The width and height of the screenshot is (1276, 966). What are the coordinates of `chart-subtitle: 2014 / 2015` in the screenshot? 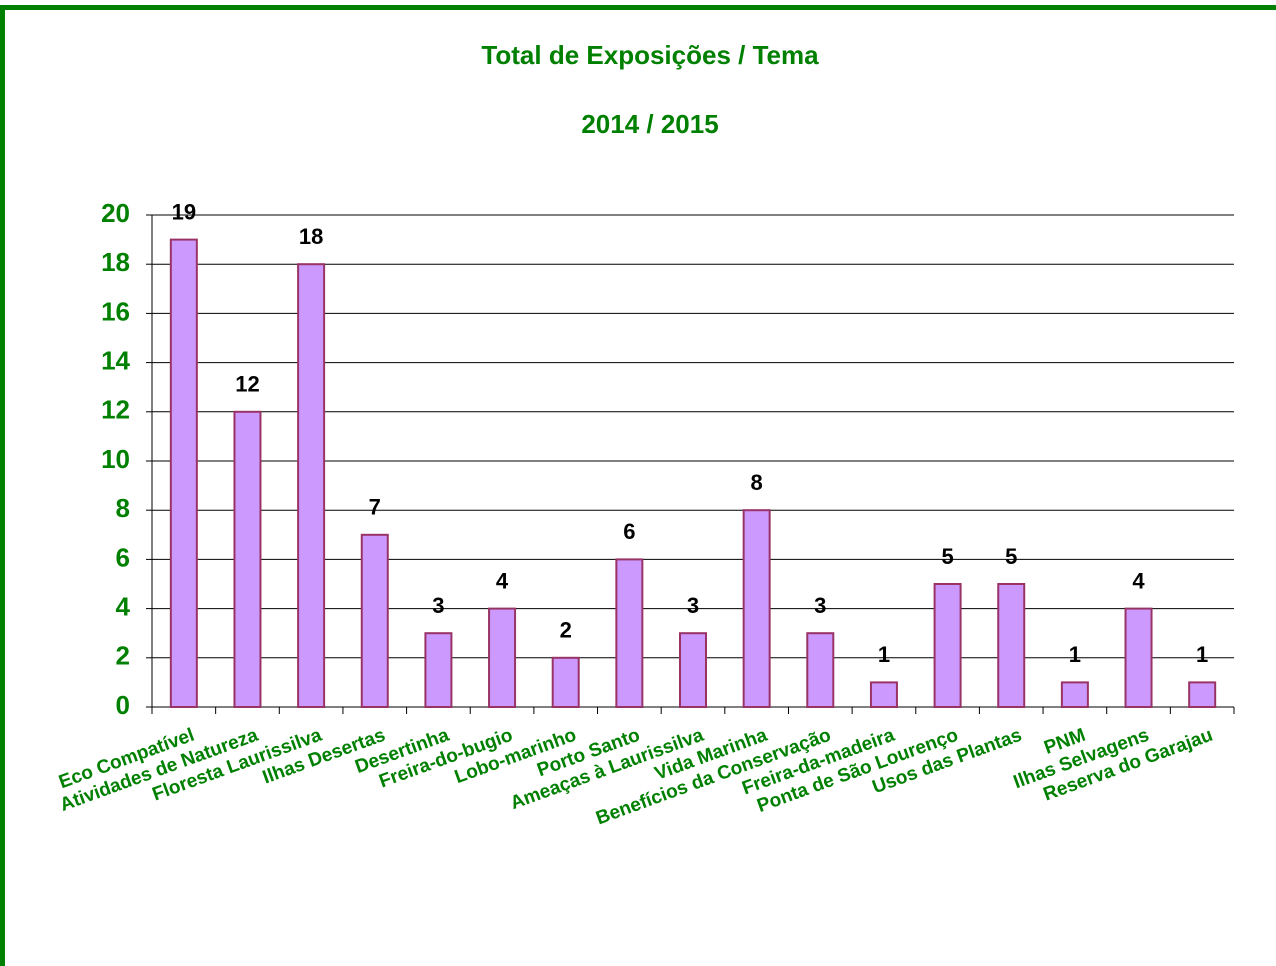 It's located at (649, 124).